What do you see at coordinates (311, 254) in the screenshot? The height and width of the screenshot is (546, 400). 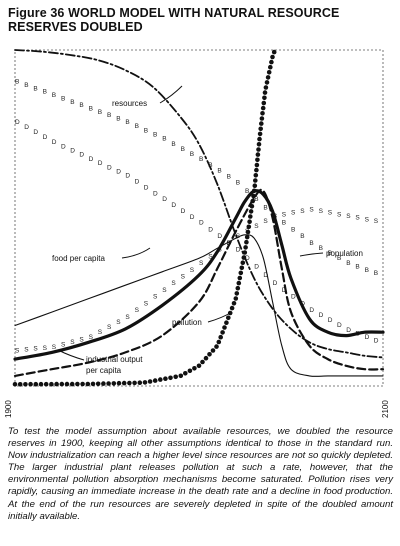 I see `arrow-population` at bounding box center [311, 254].